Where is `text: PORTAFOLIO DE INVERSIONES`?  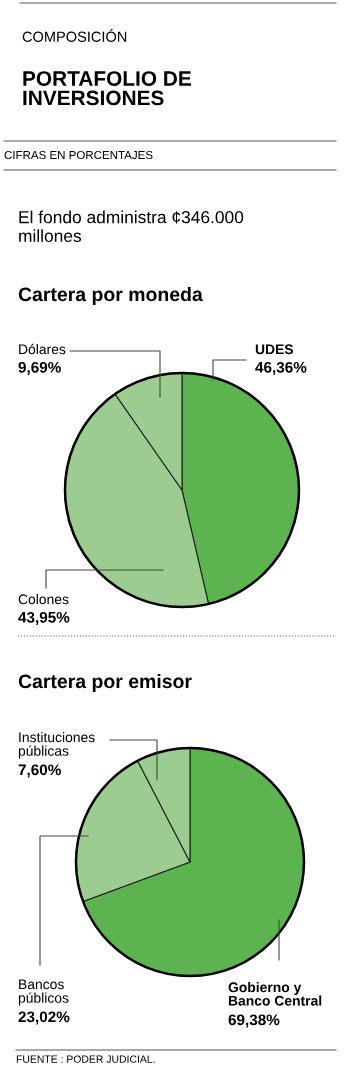
text: PORTAFOLIO DE INVERSIONES is located at coordinates (107, 88).